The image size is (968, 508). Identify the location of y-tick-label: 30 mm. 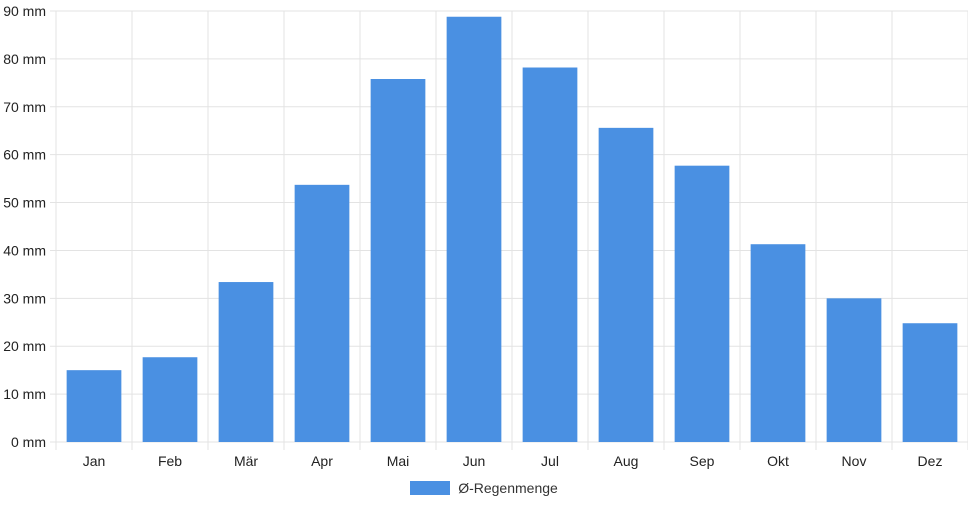
(24, 298).